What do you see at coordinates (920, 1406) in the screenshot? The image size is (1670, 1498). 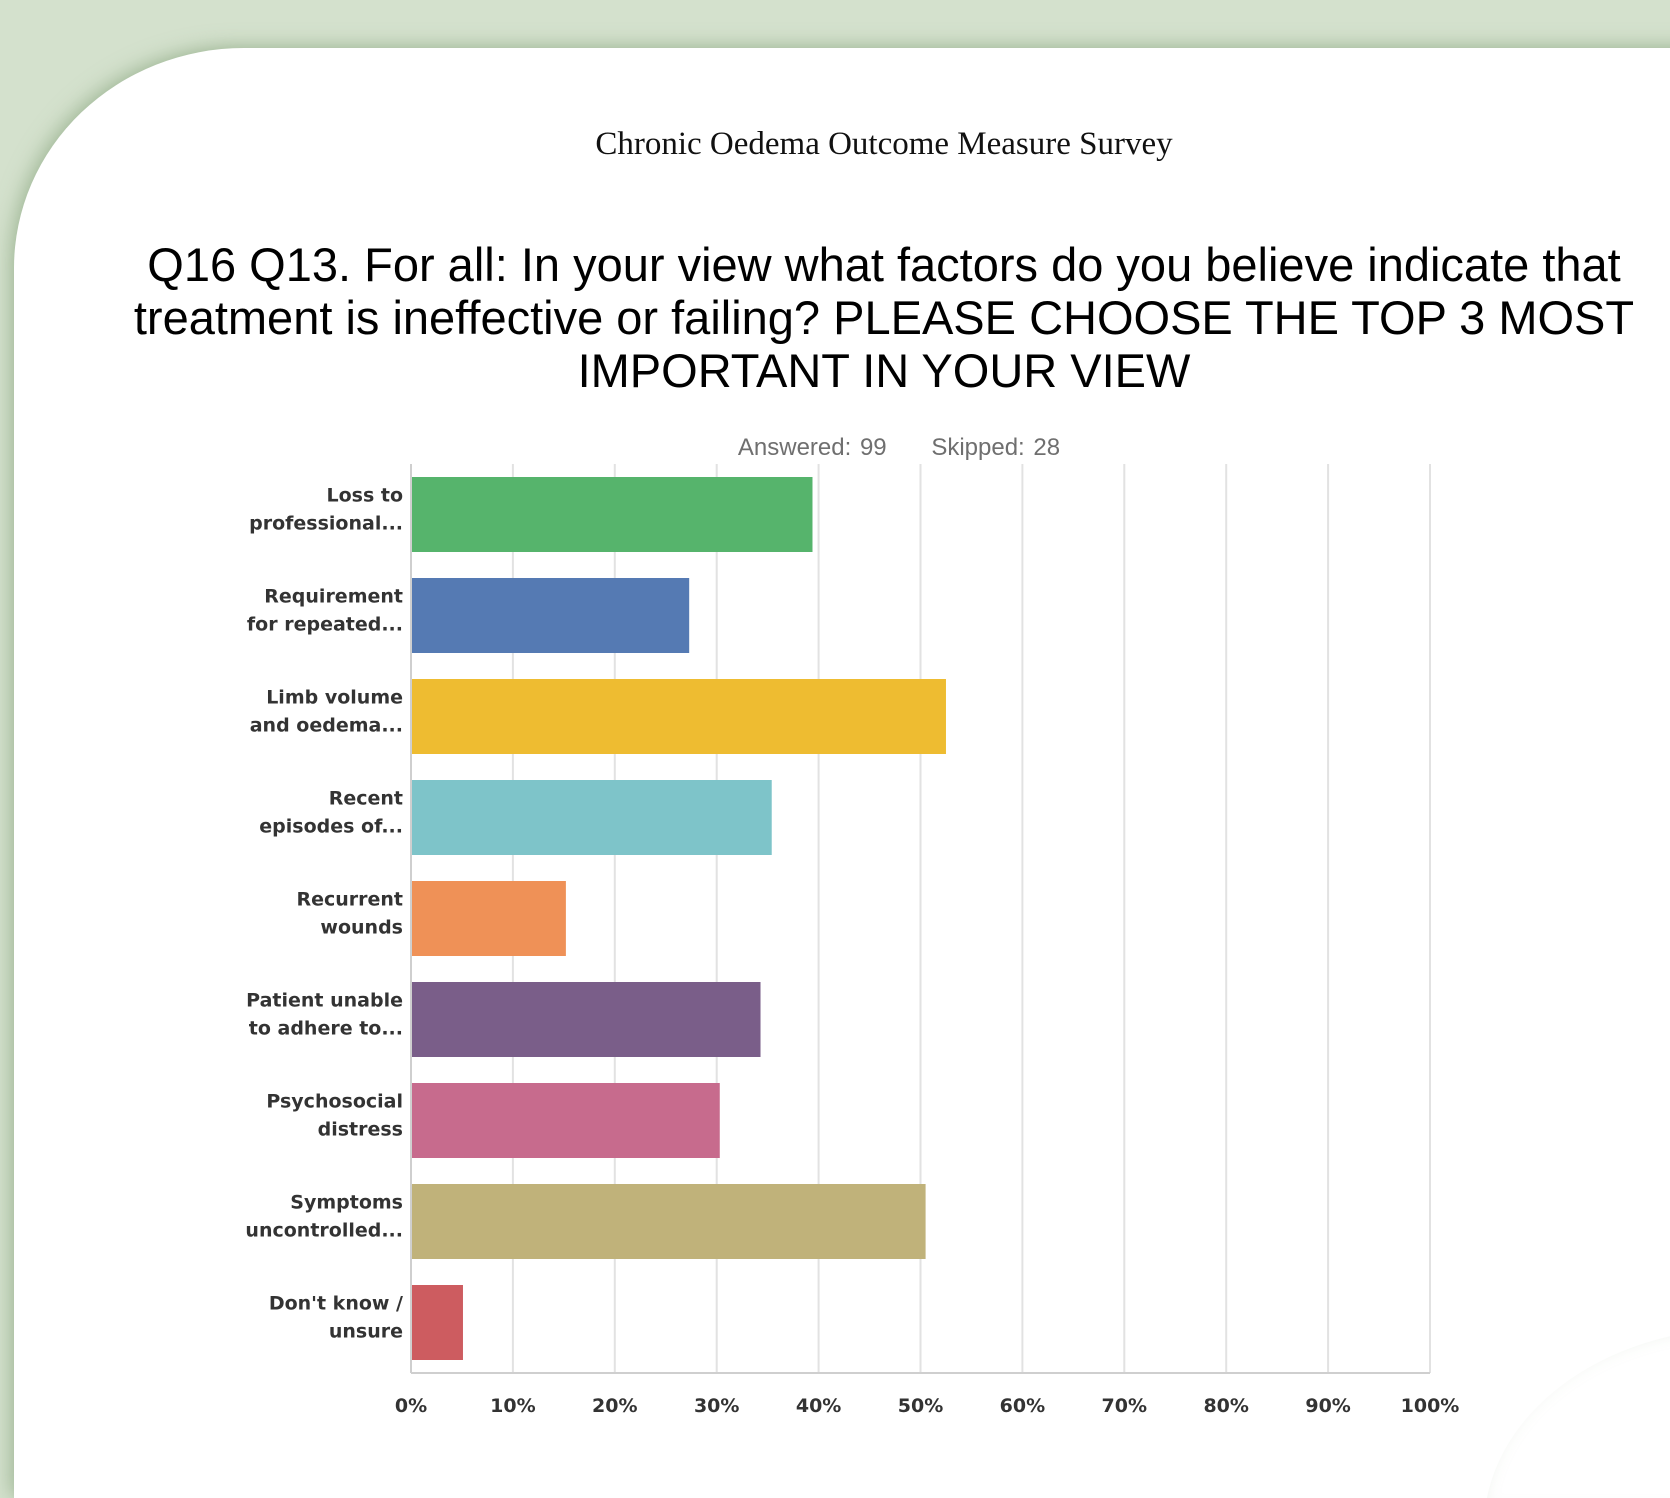 I see `x-tick-label: 50%` at bounding box center [920, 1406].